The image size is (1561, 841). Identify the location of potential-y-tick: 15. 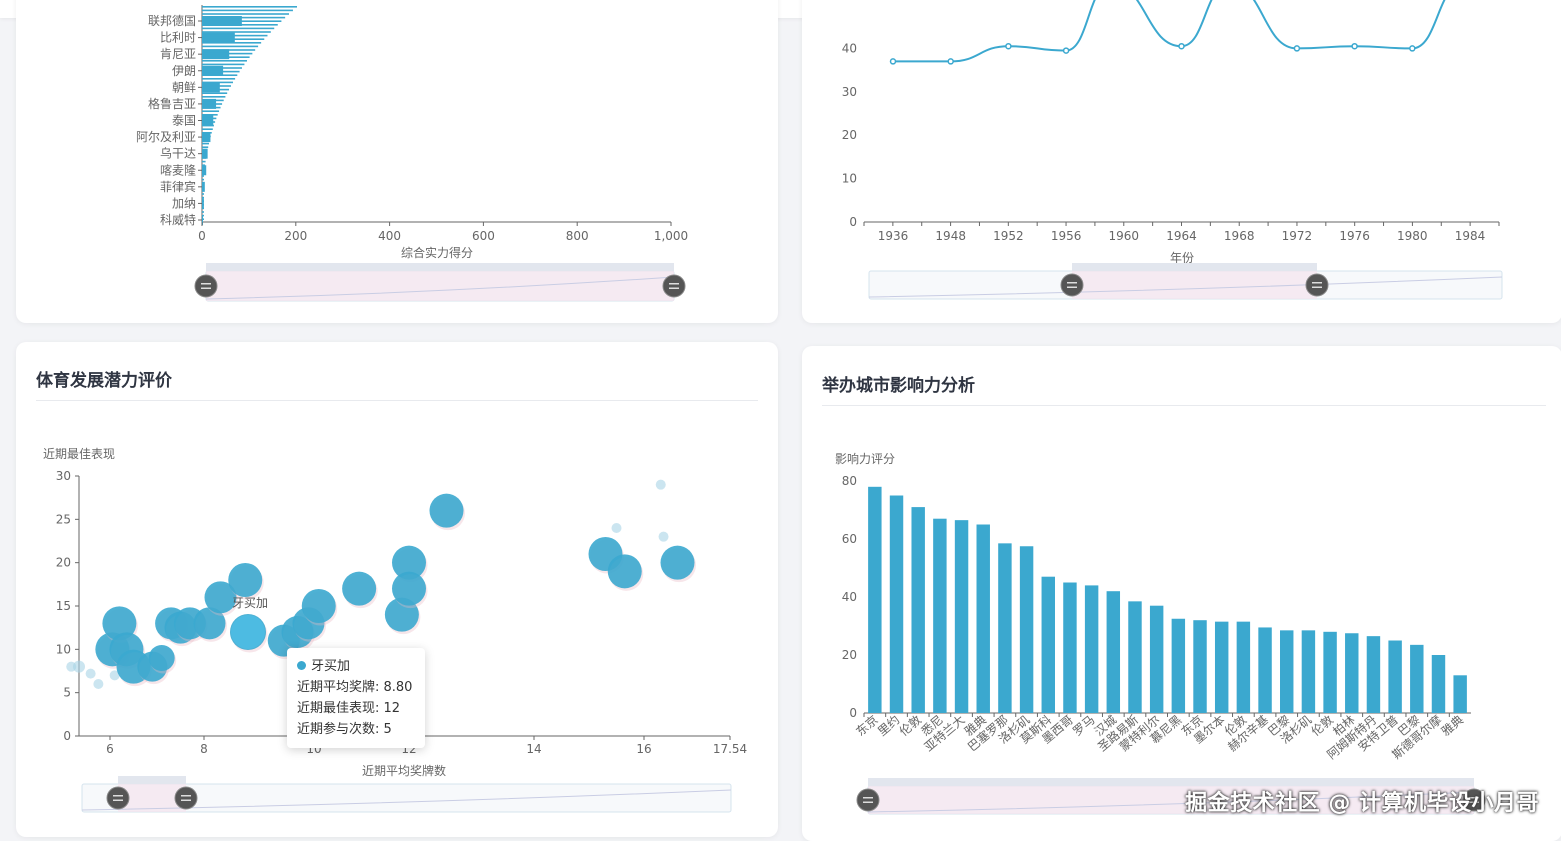
(63, 606).